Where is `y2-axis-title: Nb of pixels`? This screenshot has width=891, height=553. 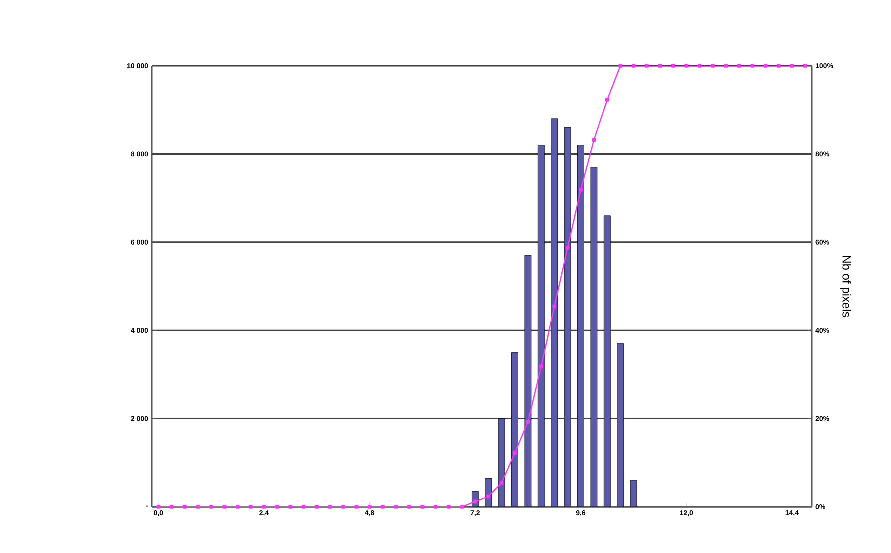 y2-axis-title: Nb of pixels is located at coordinates (846, 287).